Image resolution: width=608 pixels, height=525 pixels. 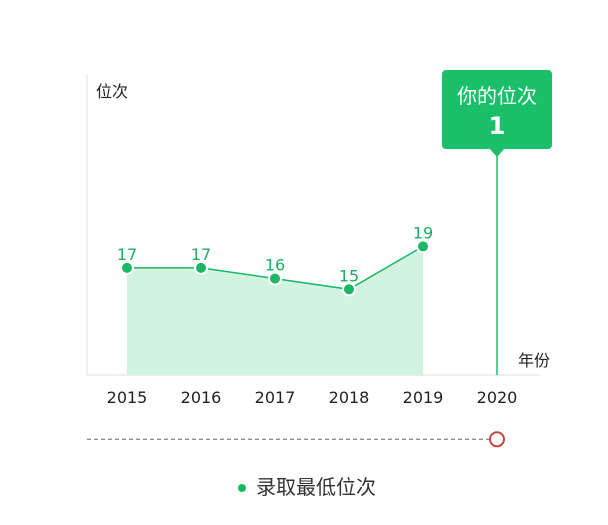 What do you see at coordinates (127, 397) in the screenshot?
I see `x-tick-label: 2015` at bounding box center [127, 397].